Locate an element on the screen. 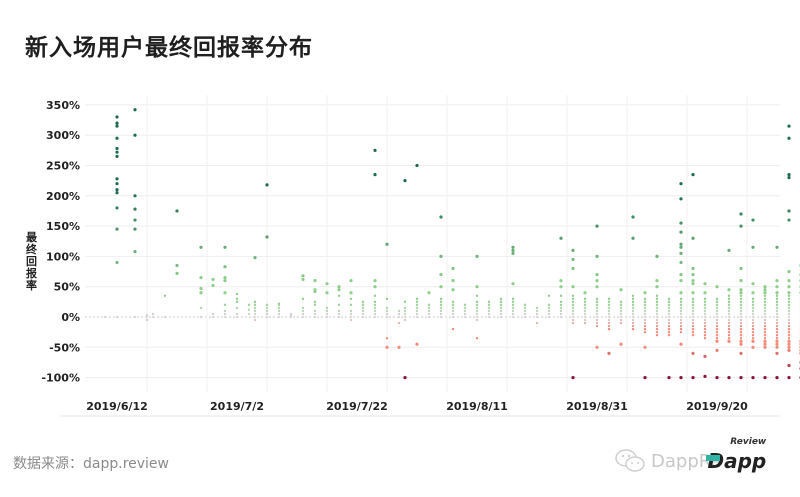 This screenshot has width=800, height=497. data-source-caption: 数据来源：dapp.review is located at coordinates (91, 464).